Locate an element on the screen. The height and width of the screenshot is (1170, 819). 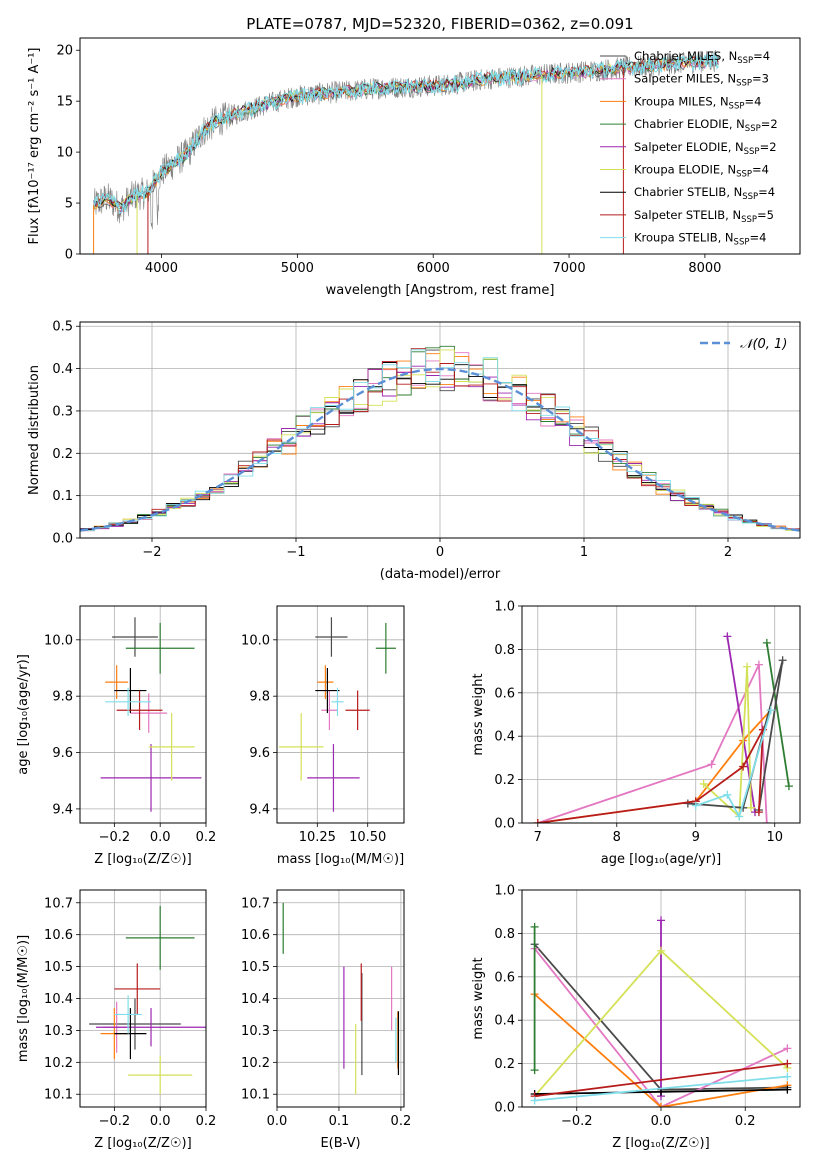
x-tick-label: −2 is located at coordinates (151, 552).